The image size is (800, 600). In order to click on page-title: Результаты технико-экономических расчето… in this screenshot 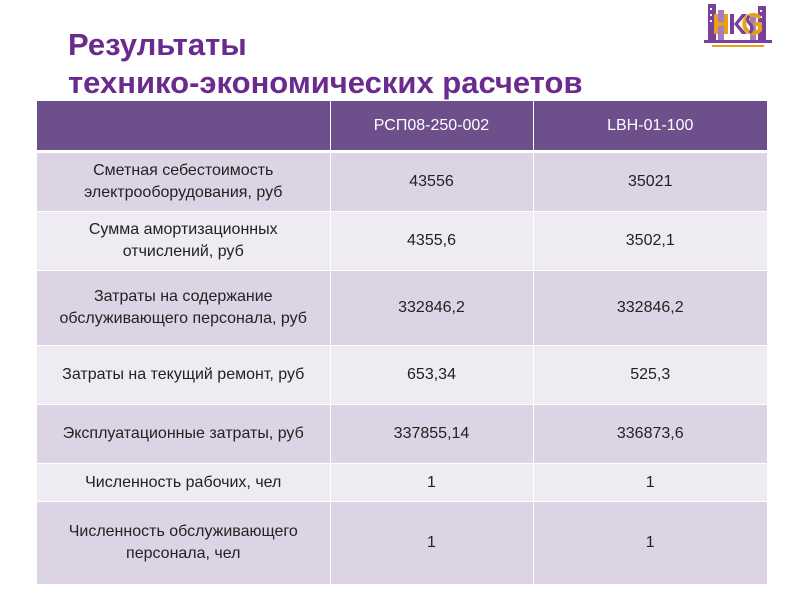, I will do `click(325, 64)`.